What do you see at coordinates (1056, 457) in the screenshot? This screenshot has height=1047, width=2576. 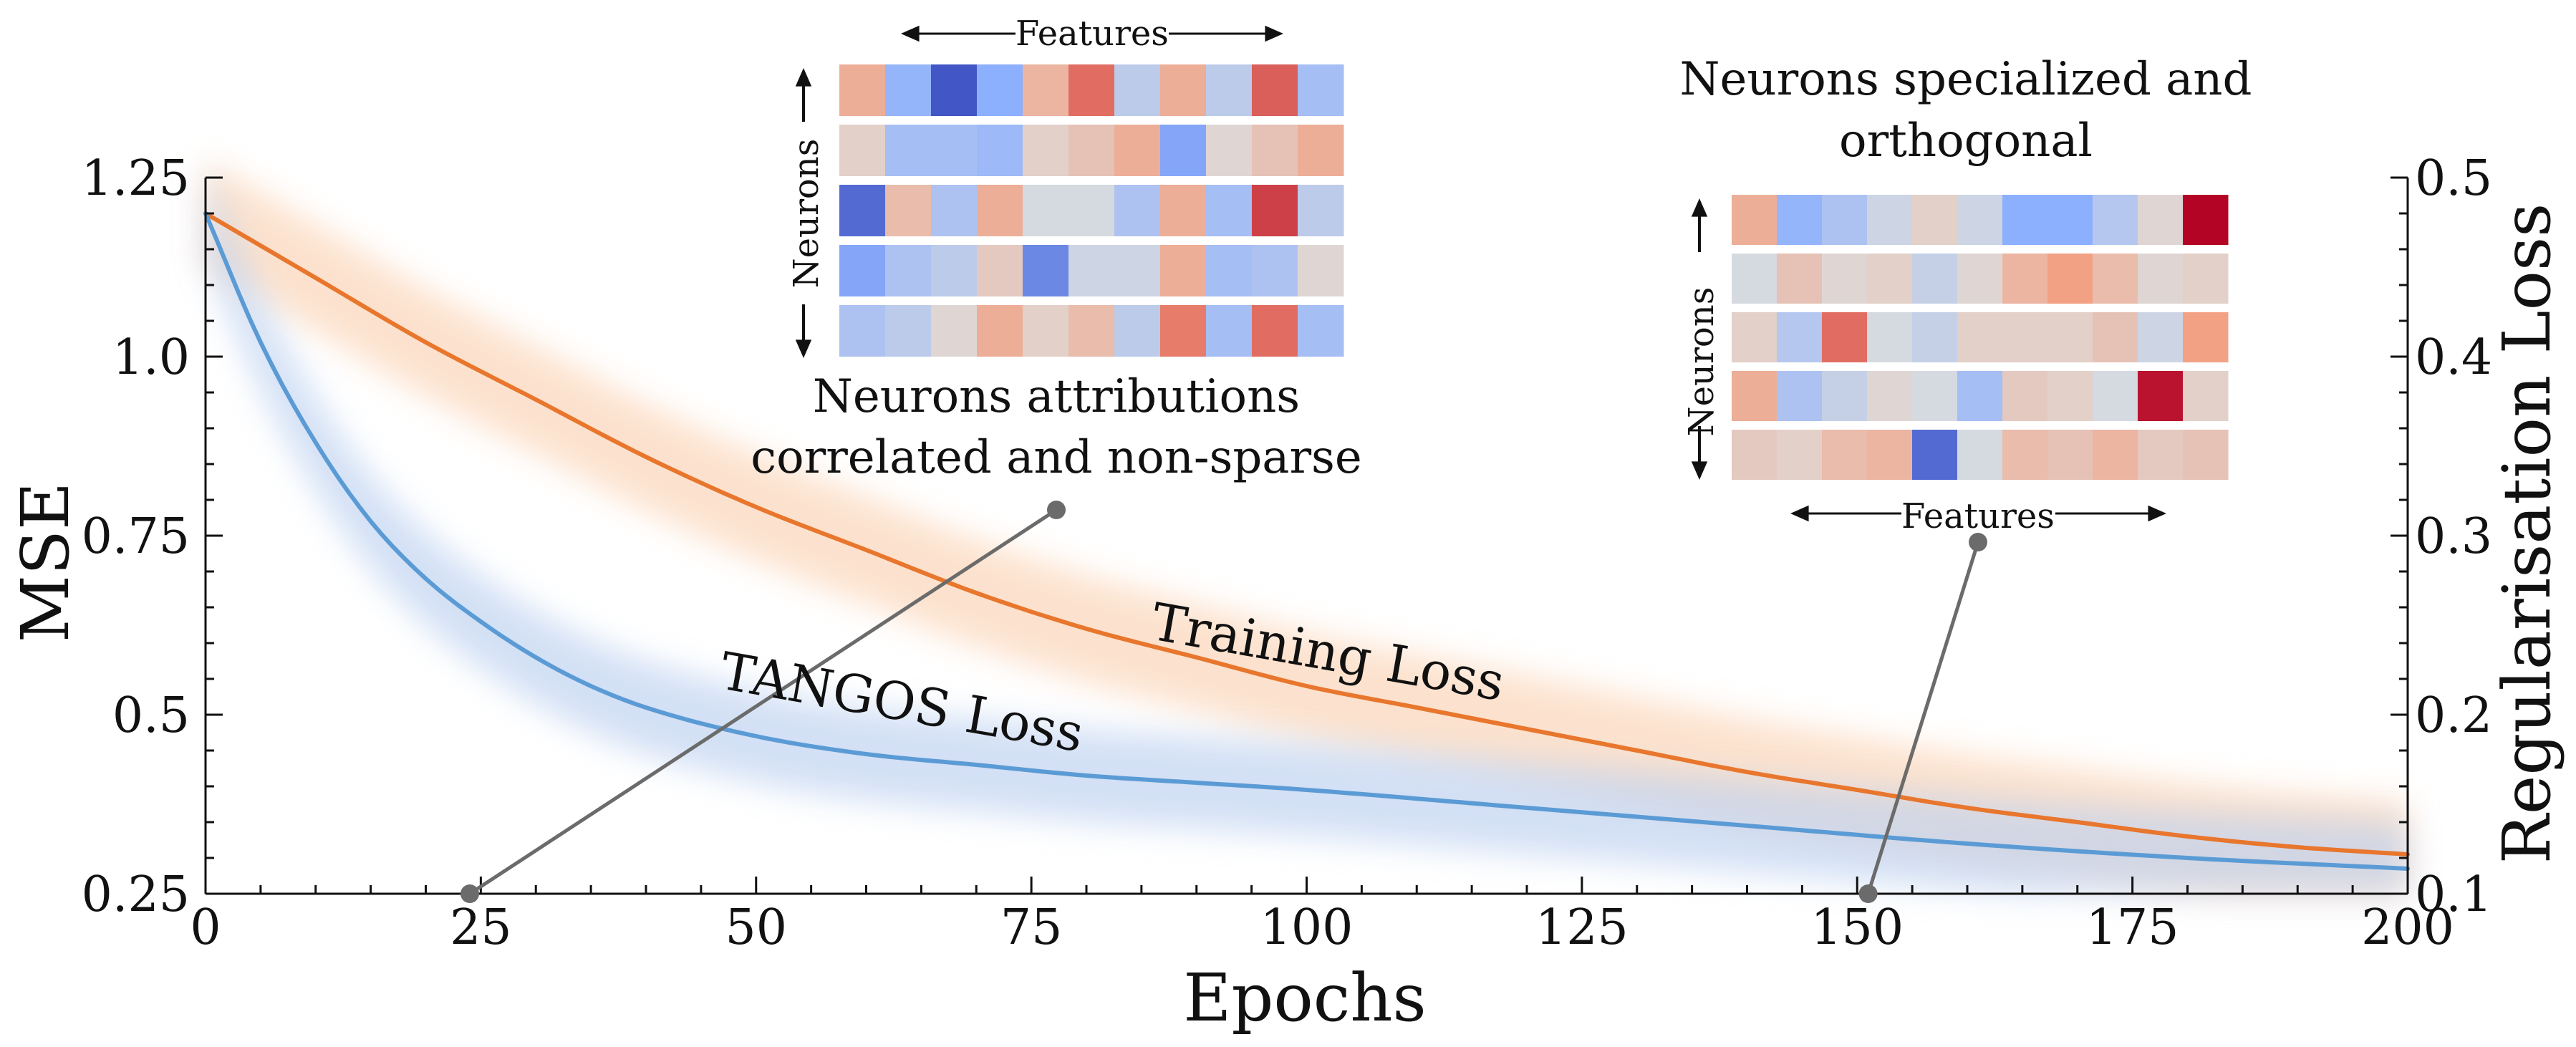 I see `early-annotation-line-2: correlated and non-sparse` at bounding box center [1056, 457].